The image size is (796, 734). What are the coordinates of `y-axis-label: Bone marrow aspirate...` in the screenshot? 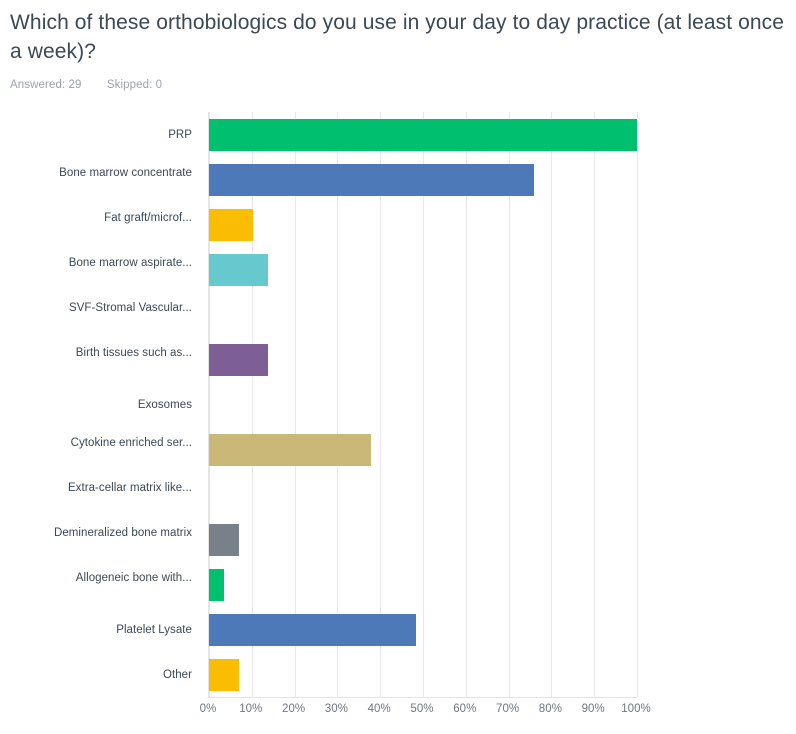 It's located at (130, 262).